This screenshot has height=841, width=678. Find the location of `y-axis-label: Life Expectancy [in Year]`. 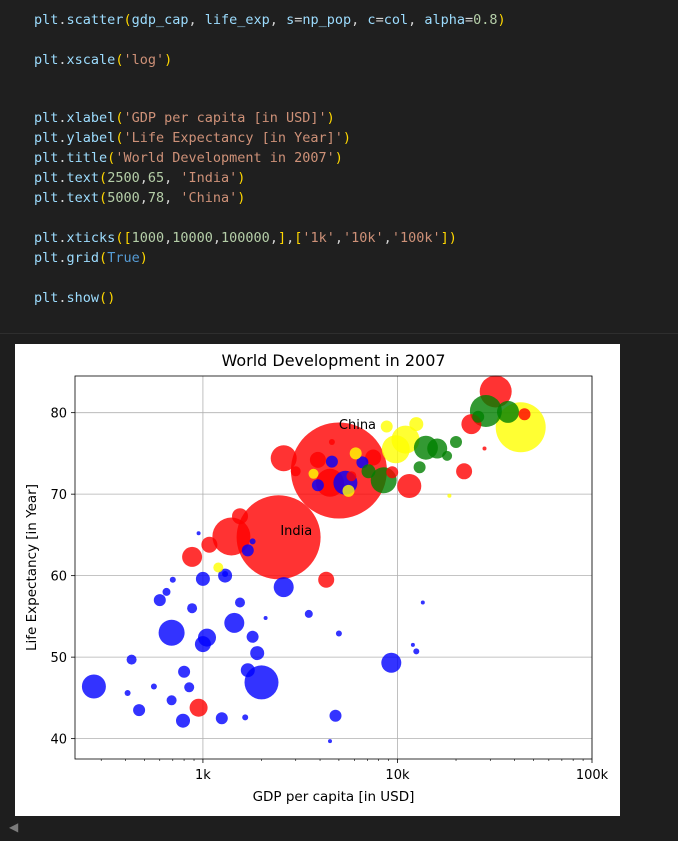

y-axis-label: Life Expectancy [in Year] is located at coordinates (32, 567).